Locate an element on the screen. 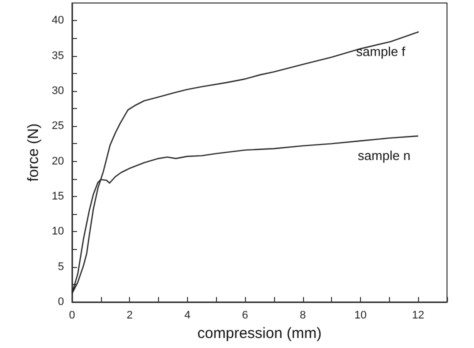 The width and height of the screenshot is (474, 348). y-tick-label: 15 is located at coordinates (58, 196).